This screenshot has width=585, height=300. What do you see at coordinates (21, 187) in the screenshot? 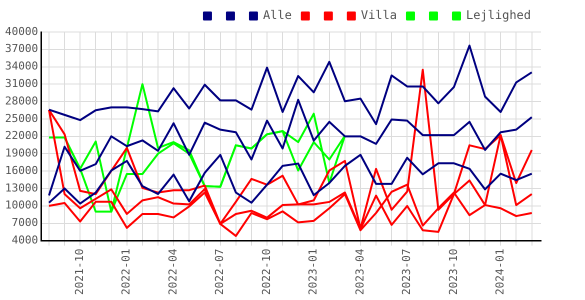
I see `y-tick-label: 13000` at bounding box center [21, 187].